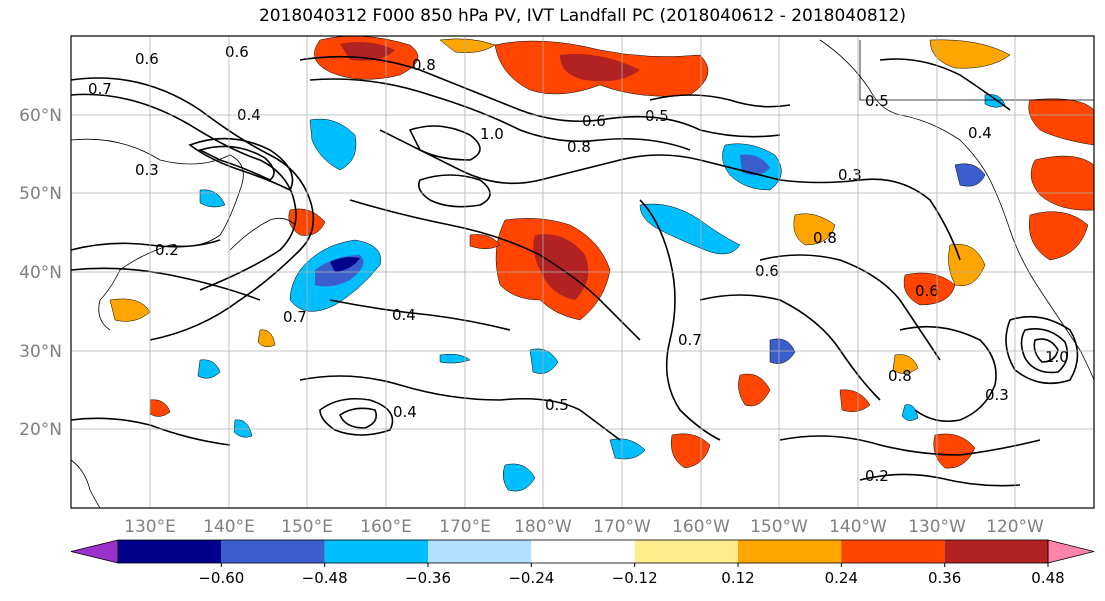 Image resolution: width=1105 pixels, height=601 pixels. Describe the element at coordinates (841, 578) in the screenshot. I see `colorbar-tick-label: 0.24` at that location.